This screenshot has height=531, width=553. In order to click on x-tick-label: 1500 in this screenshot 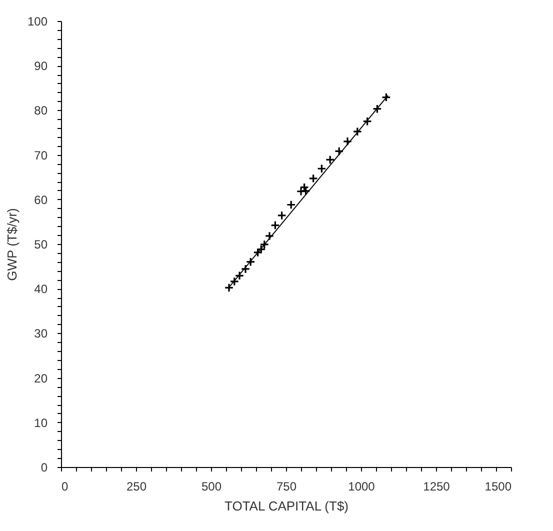, I will do `click(498, 487)`.